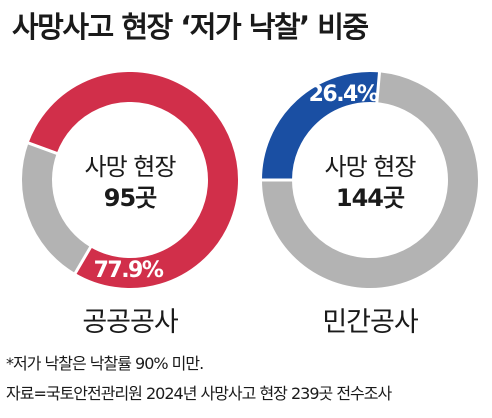 This screenshot has height=418, width=492. I want to click on center-title-public: 사망 현장, so click(130, 167).